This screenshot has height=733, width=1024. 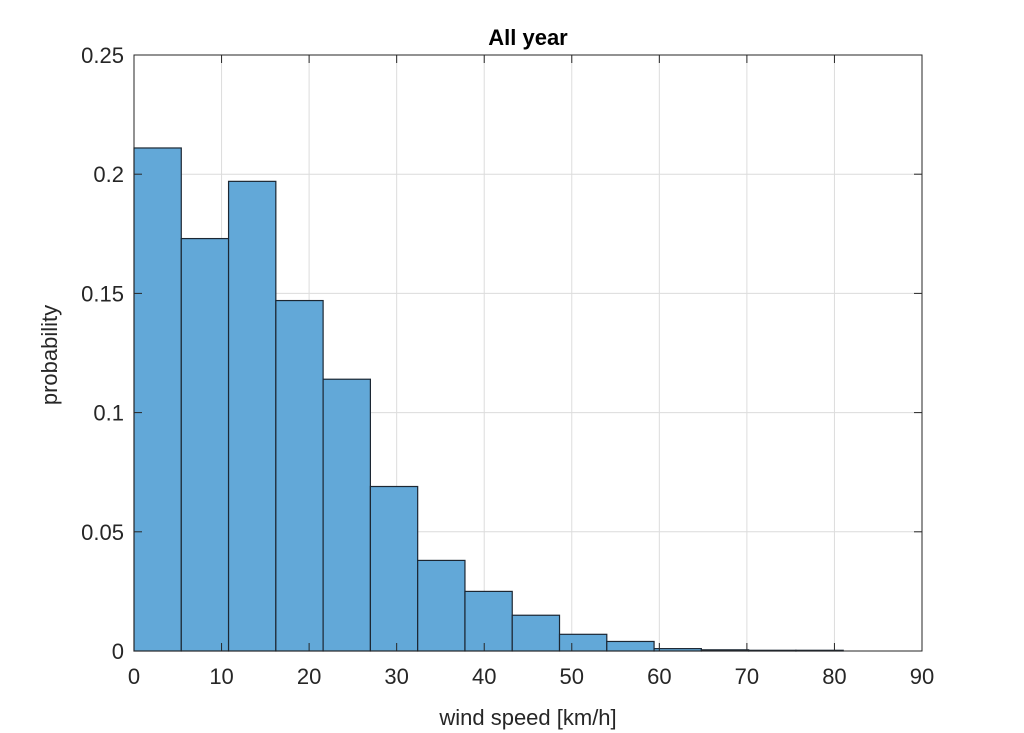 I want to click on x-tick-label: 70, so click(x=747, y=676).